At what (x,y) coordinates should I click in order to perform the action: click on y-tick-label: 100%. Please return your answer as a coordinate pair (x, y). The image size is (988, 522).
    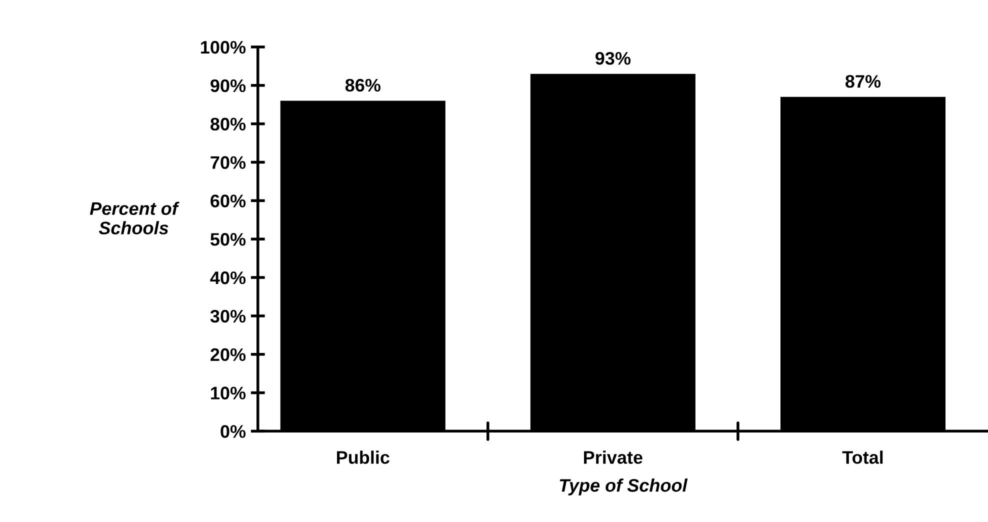
    Looking at the image, I should click on (223, 47).